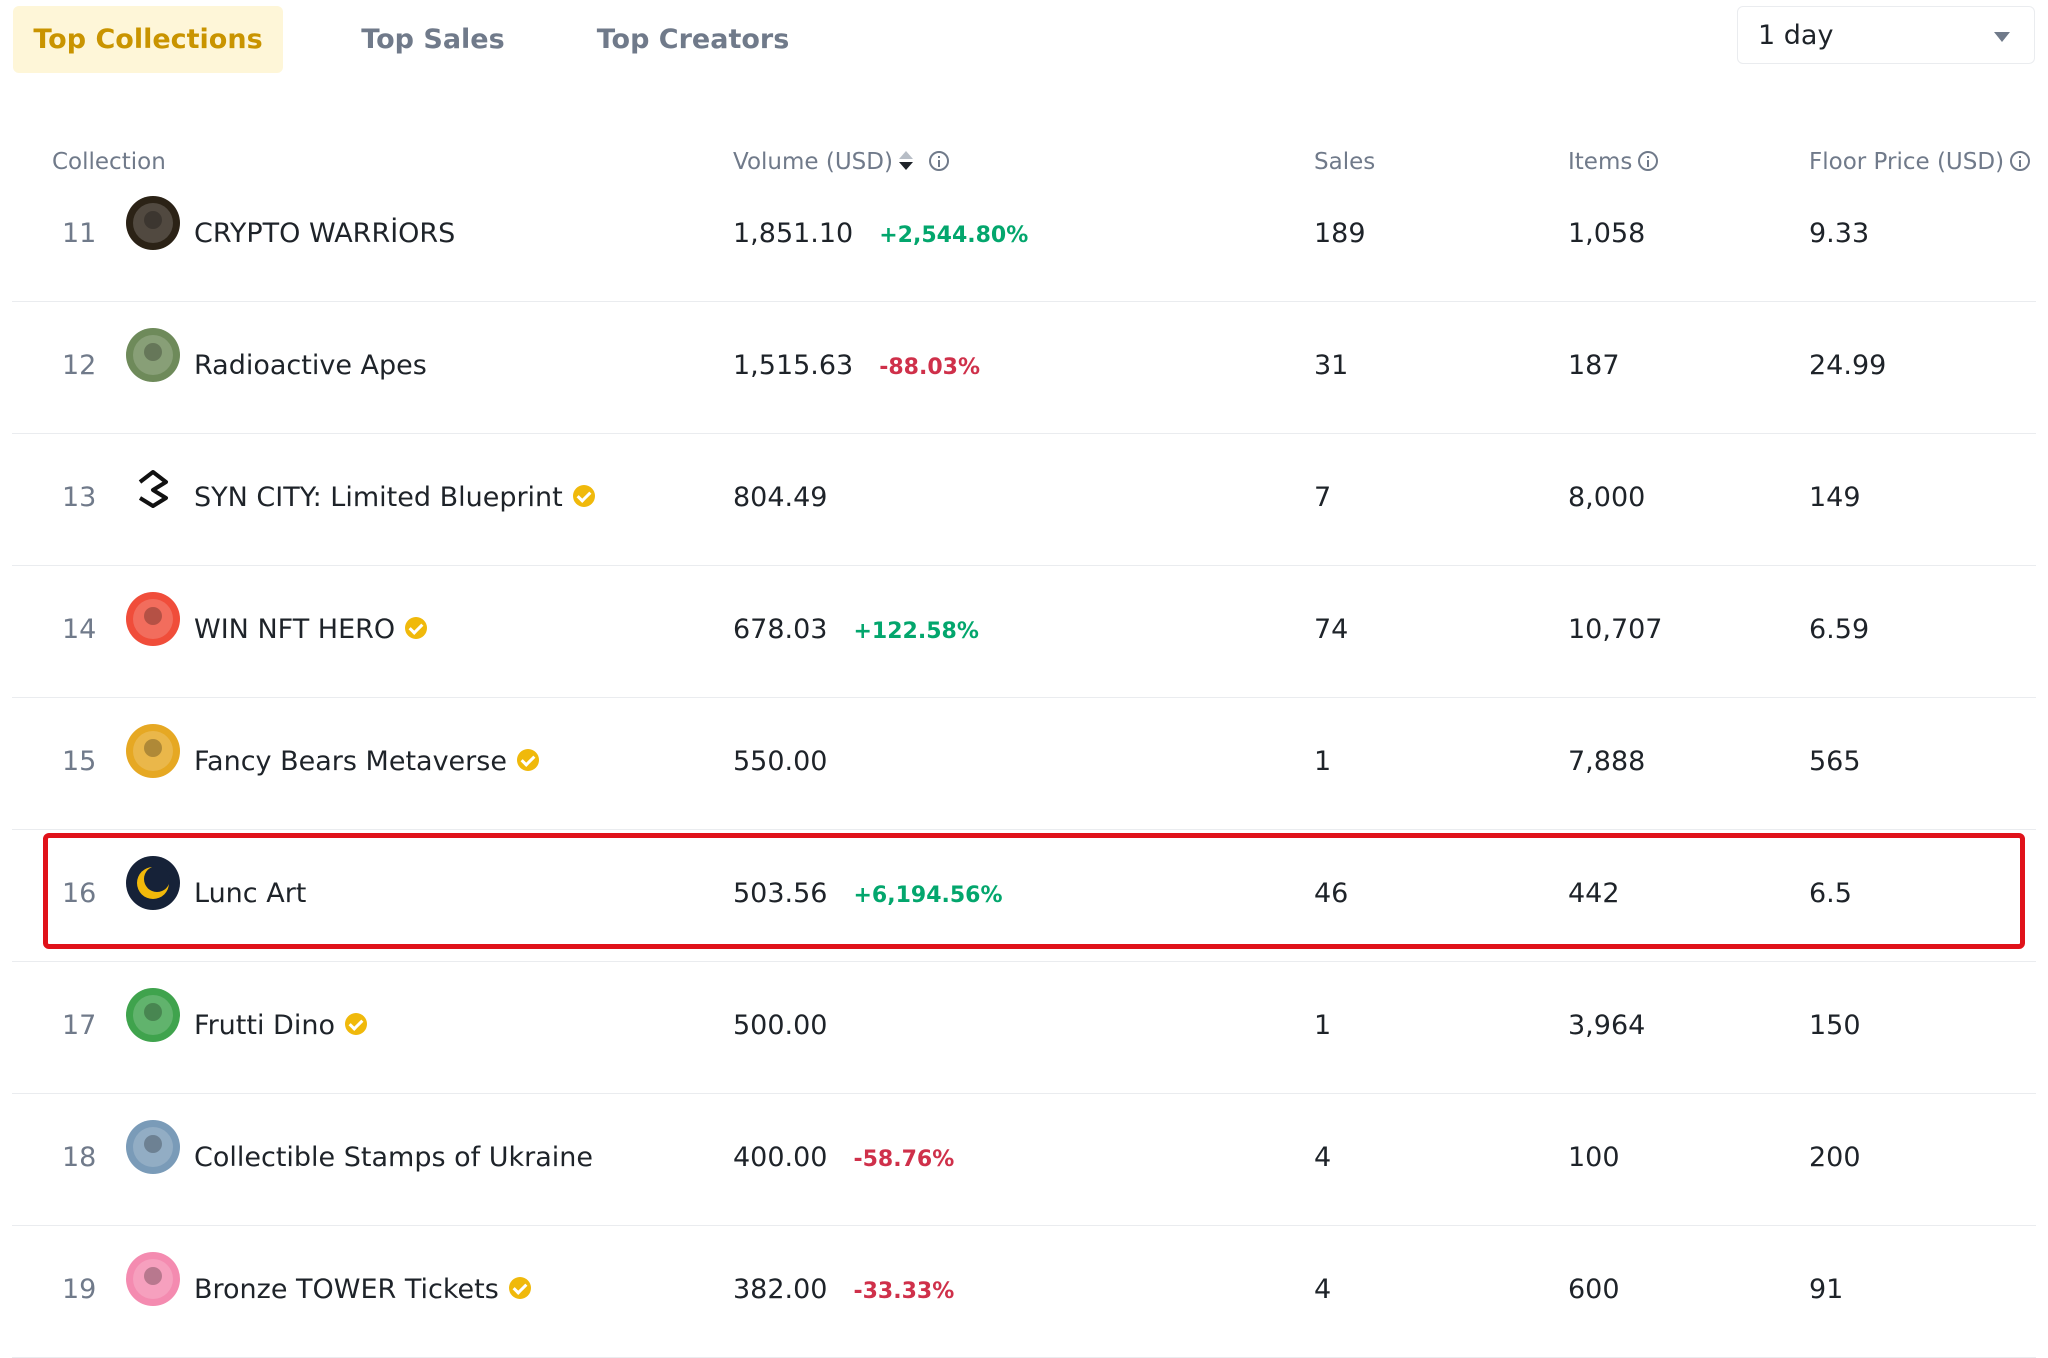 The width and height of the screenshot is (2048, 1358). I want to click on tab-top-collections: Top Collections, so click(148, 39).